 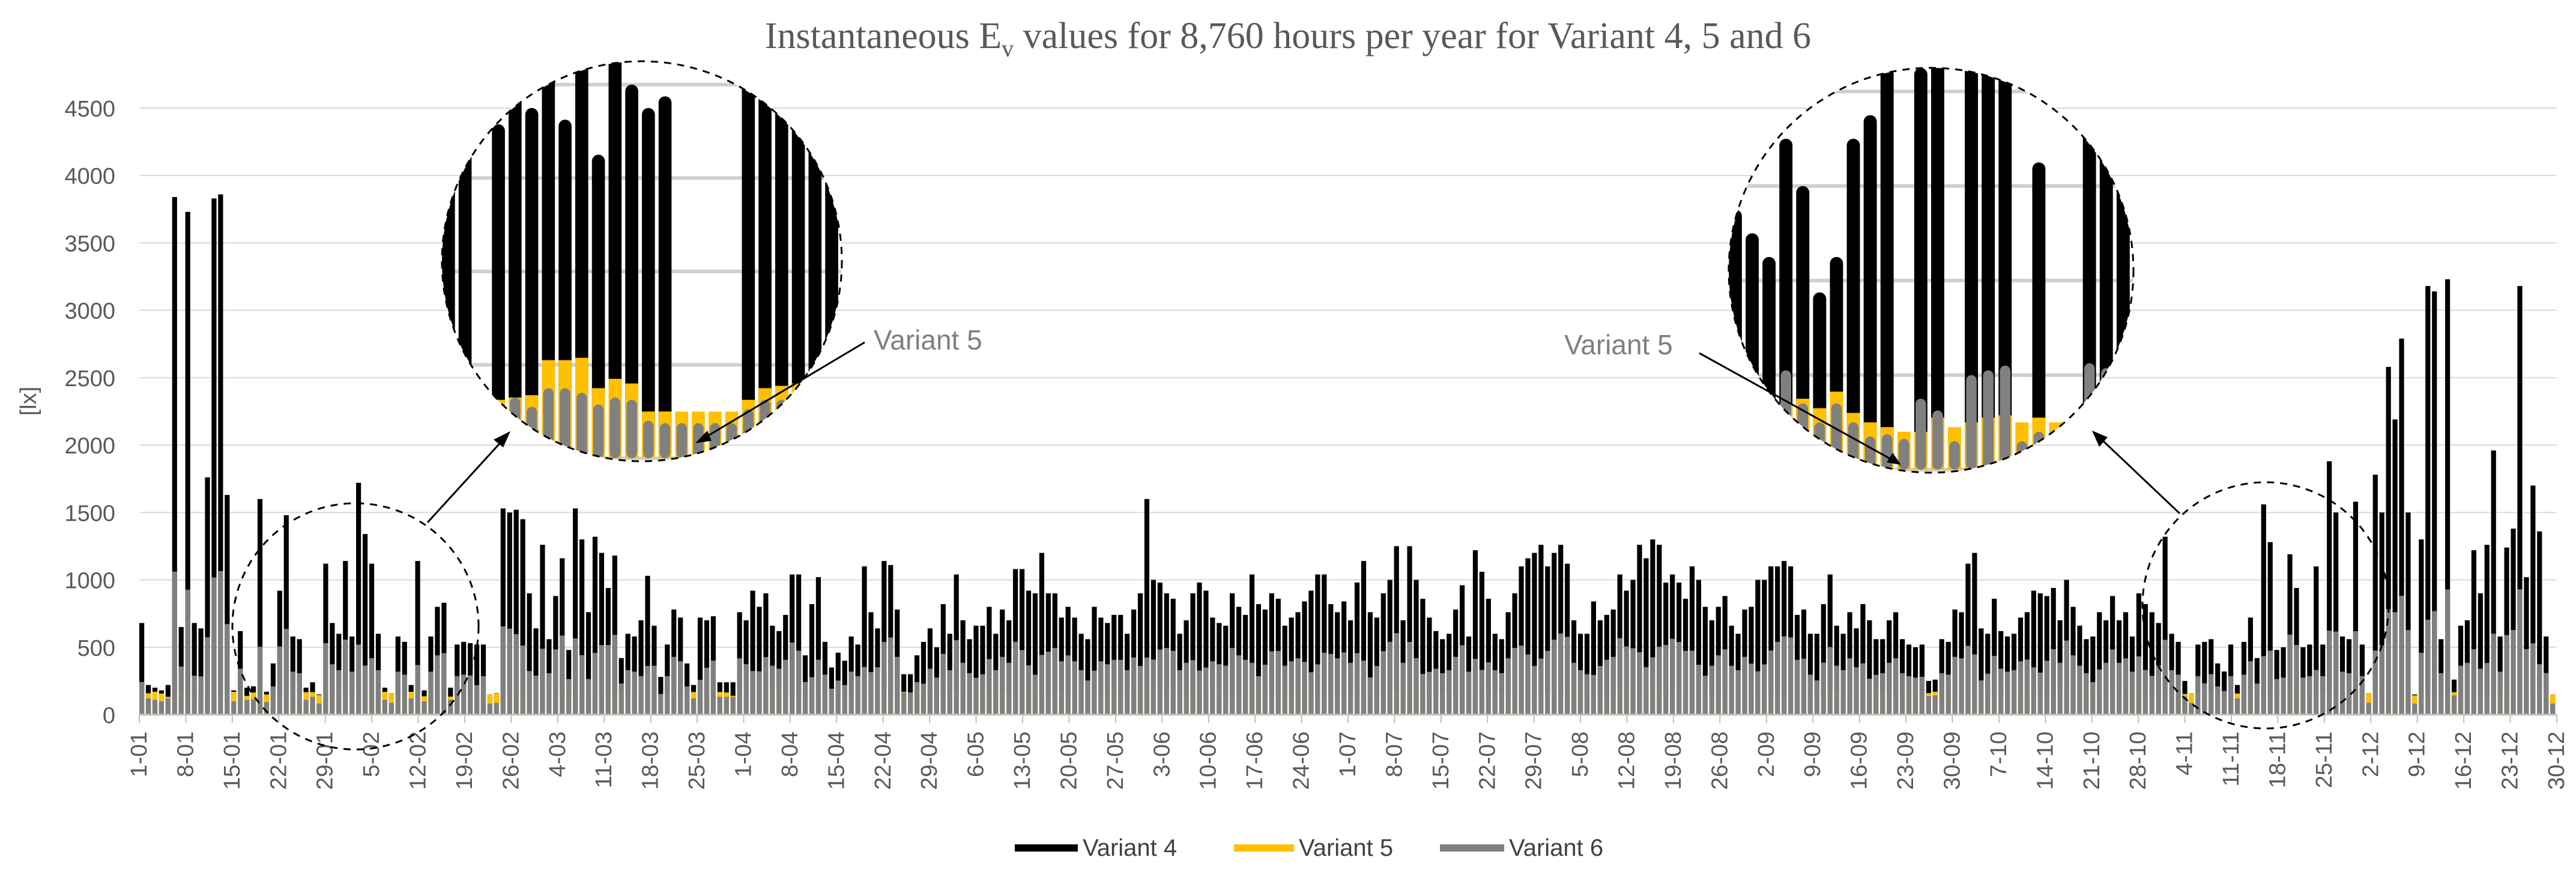 What do you see at coordinates (1534, 760) in the screenshot?
I see `x-tick-label: 29-07` at bounding box center [1534, 760].